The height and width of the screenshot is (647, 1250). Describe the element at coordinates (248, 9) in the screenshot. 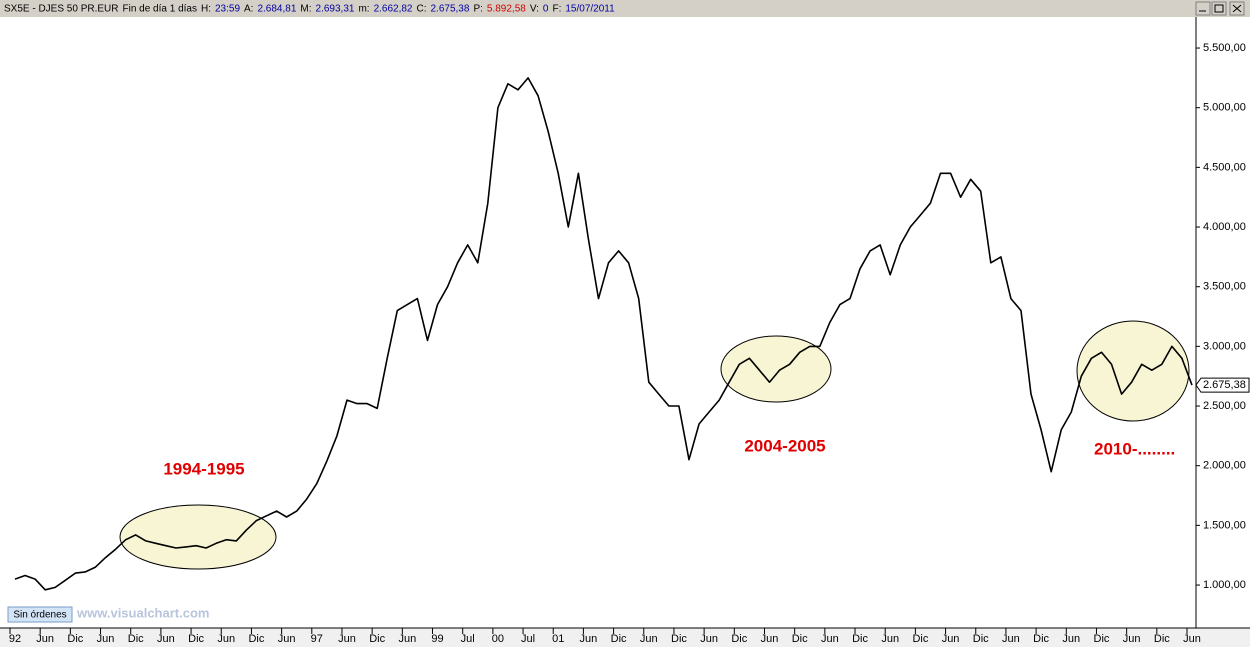

I see `header-field-label: A:` at that location.